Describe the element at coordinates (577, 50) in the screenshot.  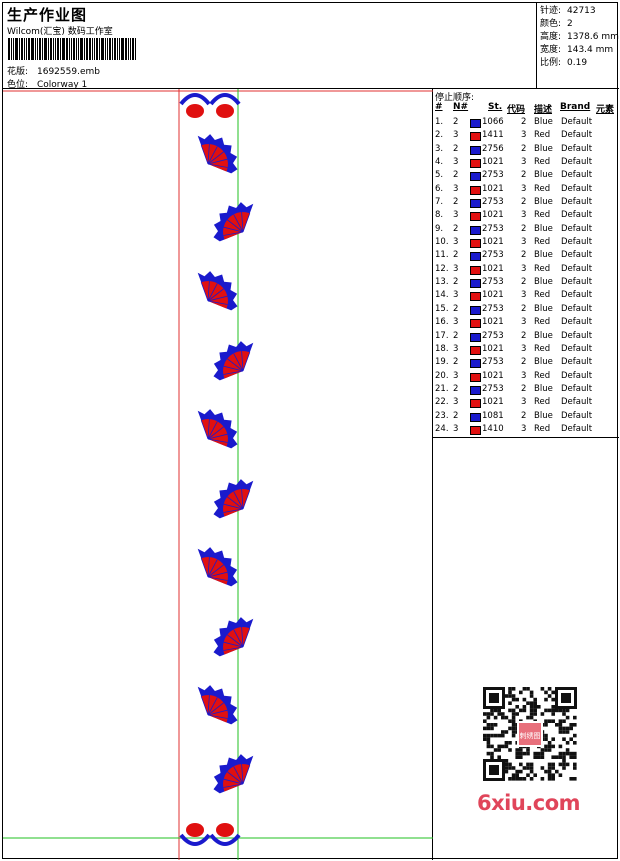
I see `stat-width: 宽度: 143.4 mm` at that location.